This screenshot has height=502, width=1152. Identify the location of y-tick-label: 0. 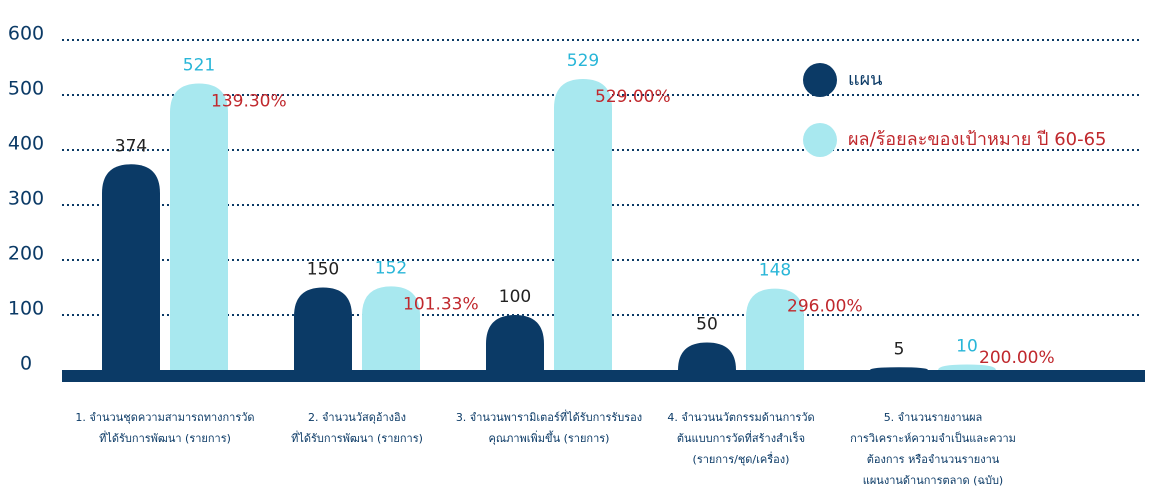
(26, 364).